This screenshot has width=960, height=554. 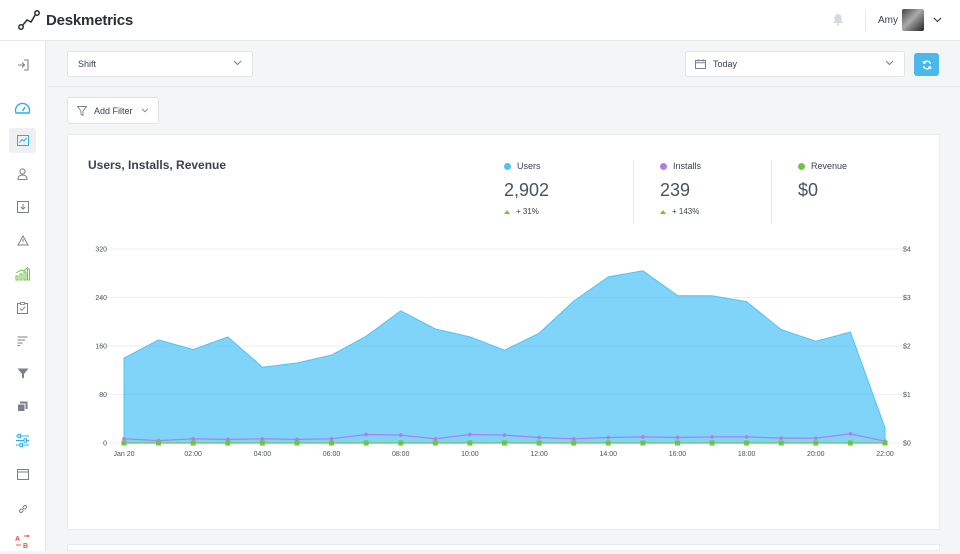 I want to click on x-tick-label: 16:00, so click(x=678, y=454).